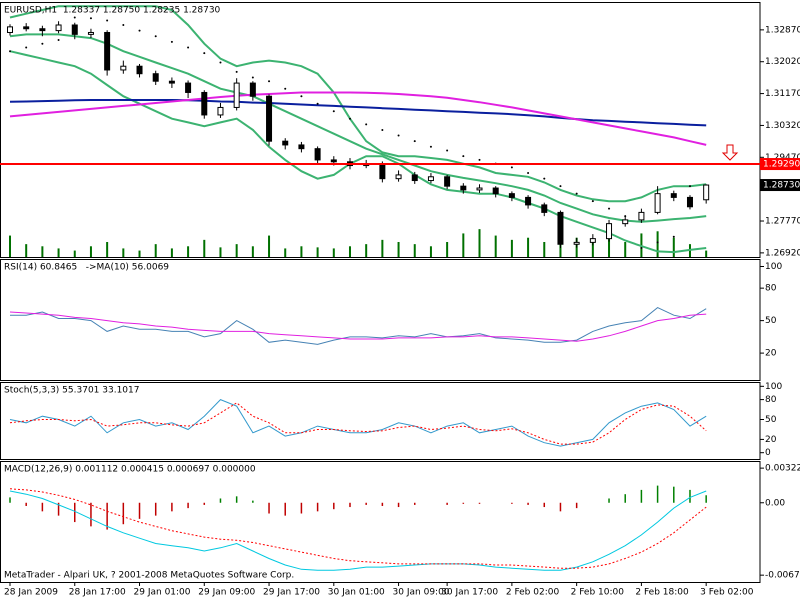 This screenshot has height=600, width=800. I want to click on x-tick-label: 29 Jan 17:00, so click(291, 593).